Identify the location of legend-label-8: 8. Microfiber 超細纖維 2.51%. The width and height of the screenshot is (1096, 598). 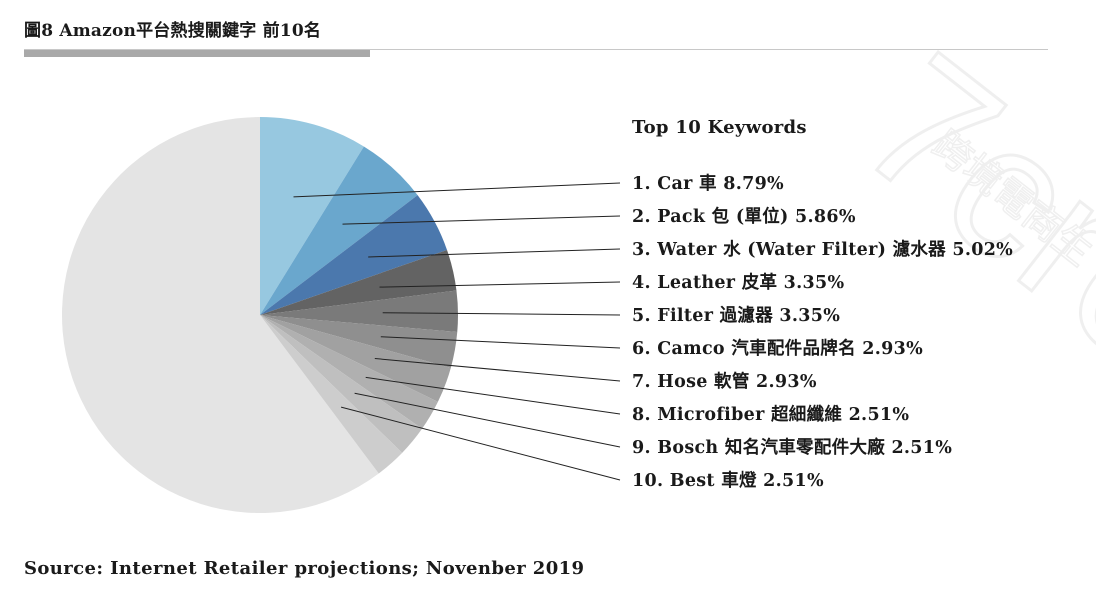
(770, 414).